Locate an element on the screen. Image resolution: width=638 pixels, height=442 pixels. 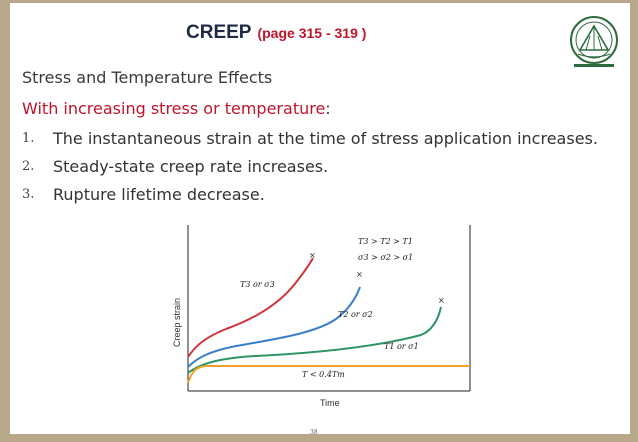
x-axis-label: Time is located at coordinates (330, 403).